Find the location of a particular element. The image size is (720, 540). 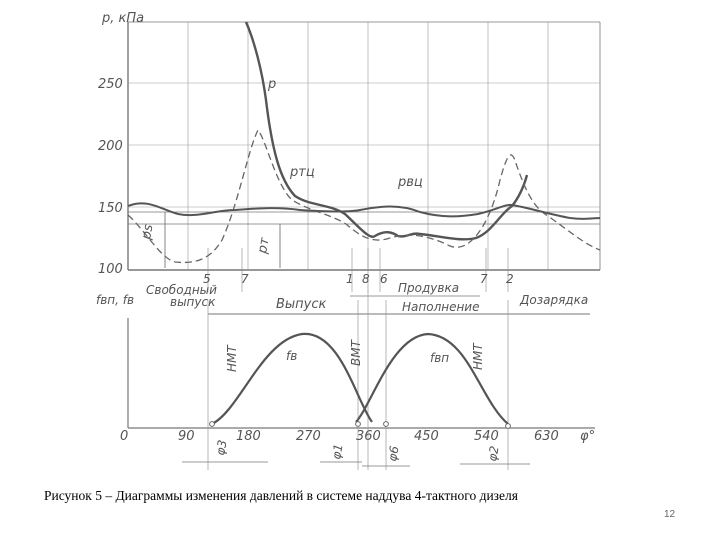

pressure-y-ticks: p, кПа 250 200 150 100 is located at coordinates (121, 144).